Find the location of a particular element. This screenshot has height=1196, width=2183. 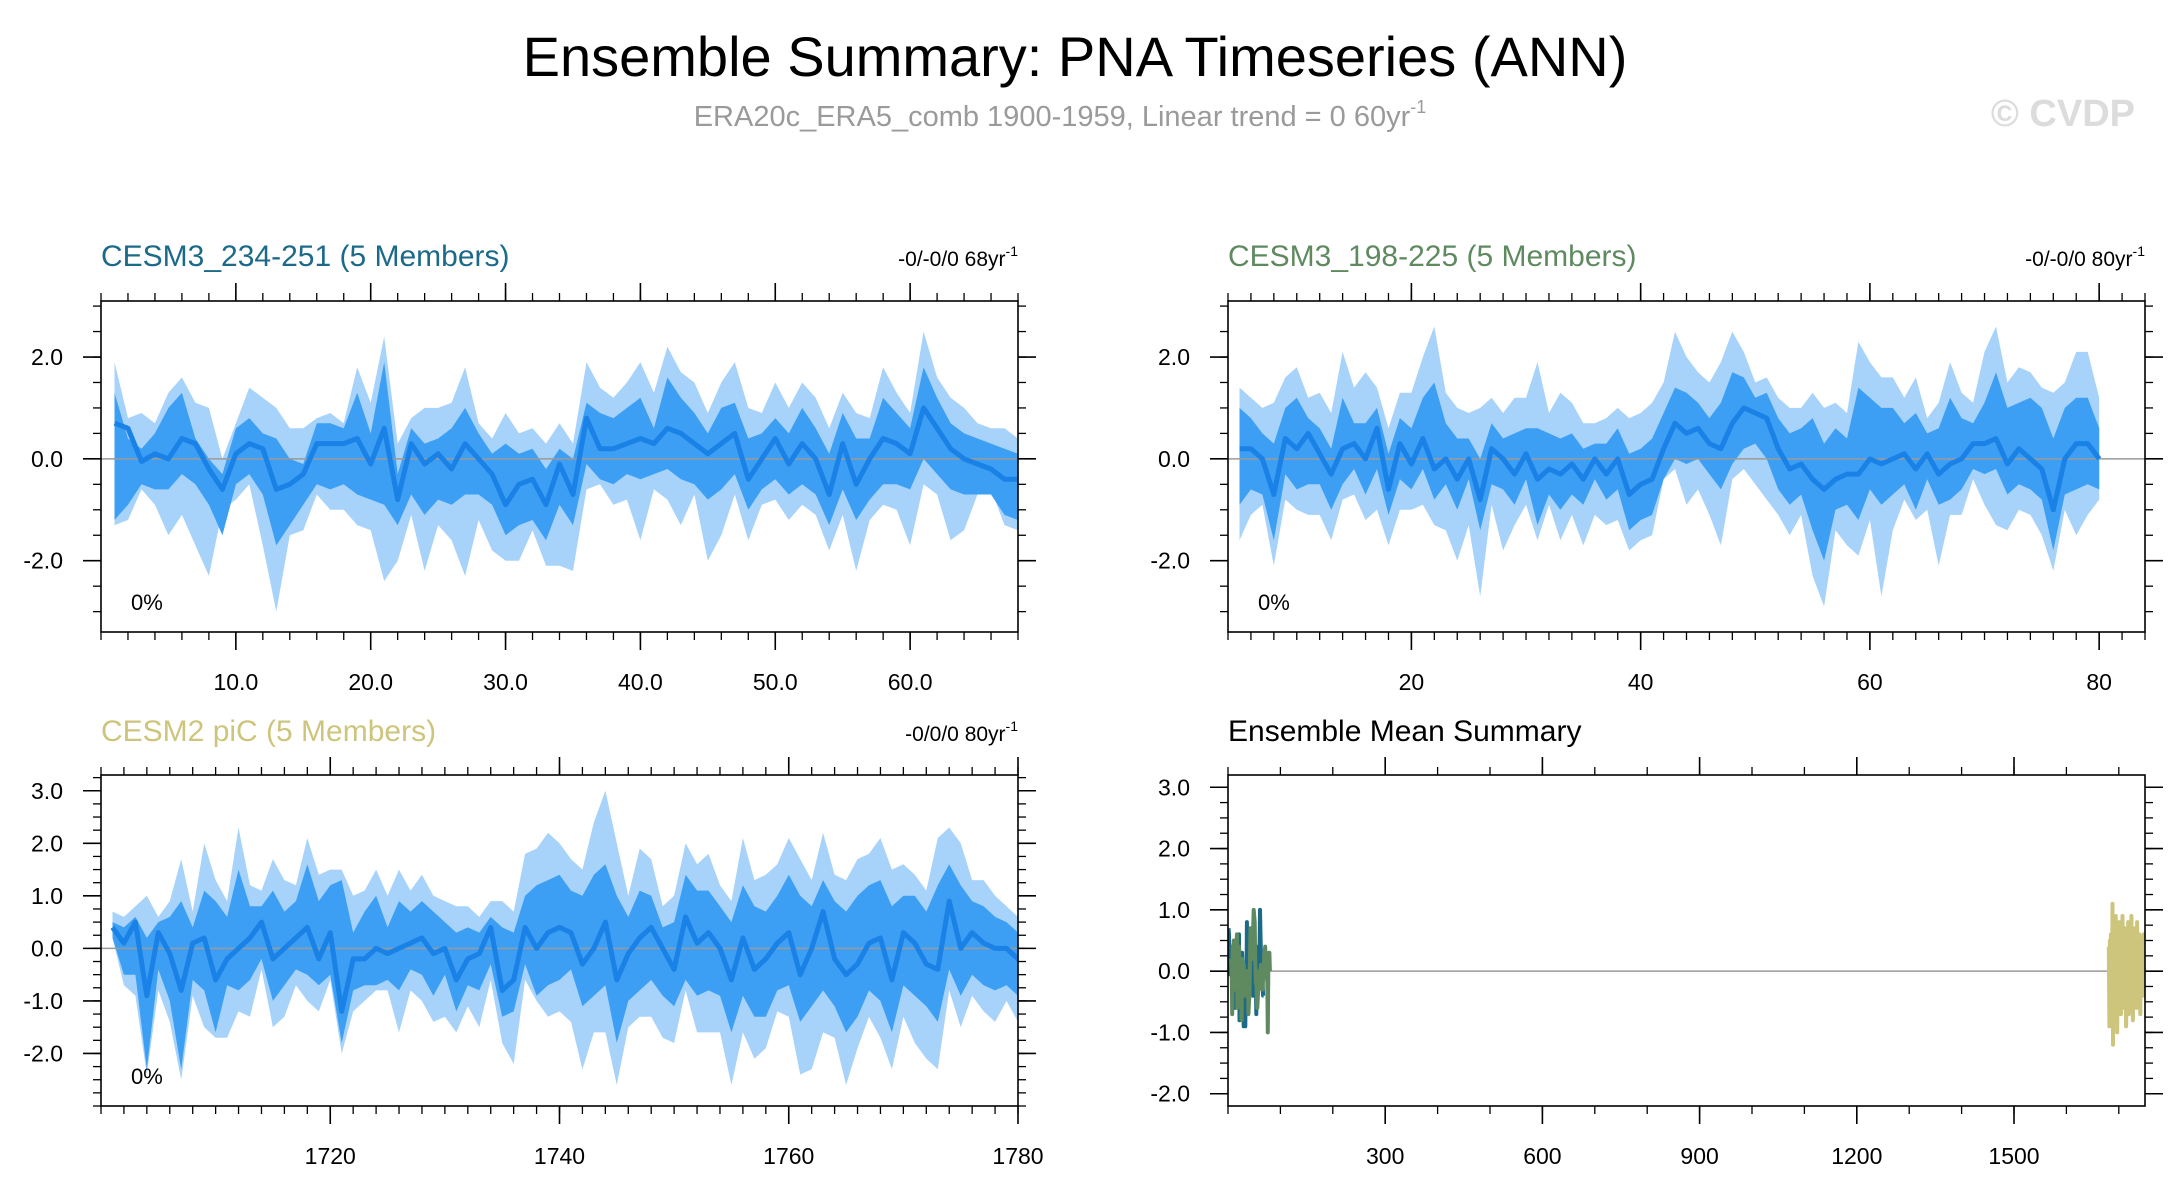

plot-frame is located at coordinates (1686, 940).